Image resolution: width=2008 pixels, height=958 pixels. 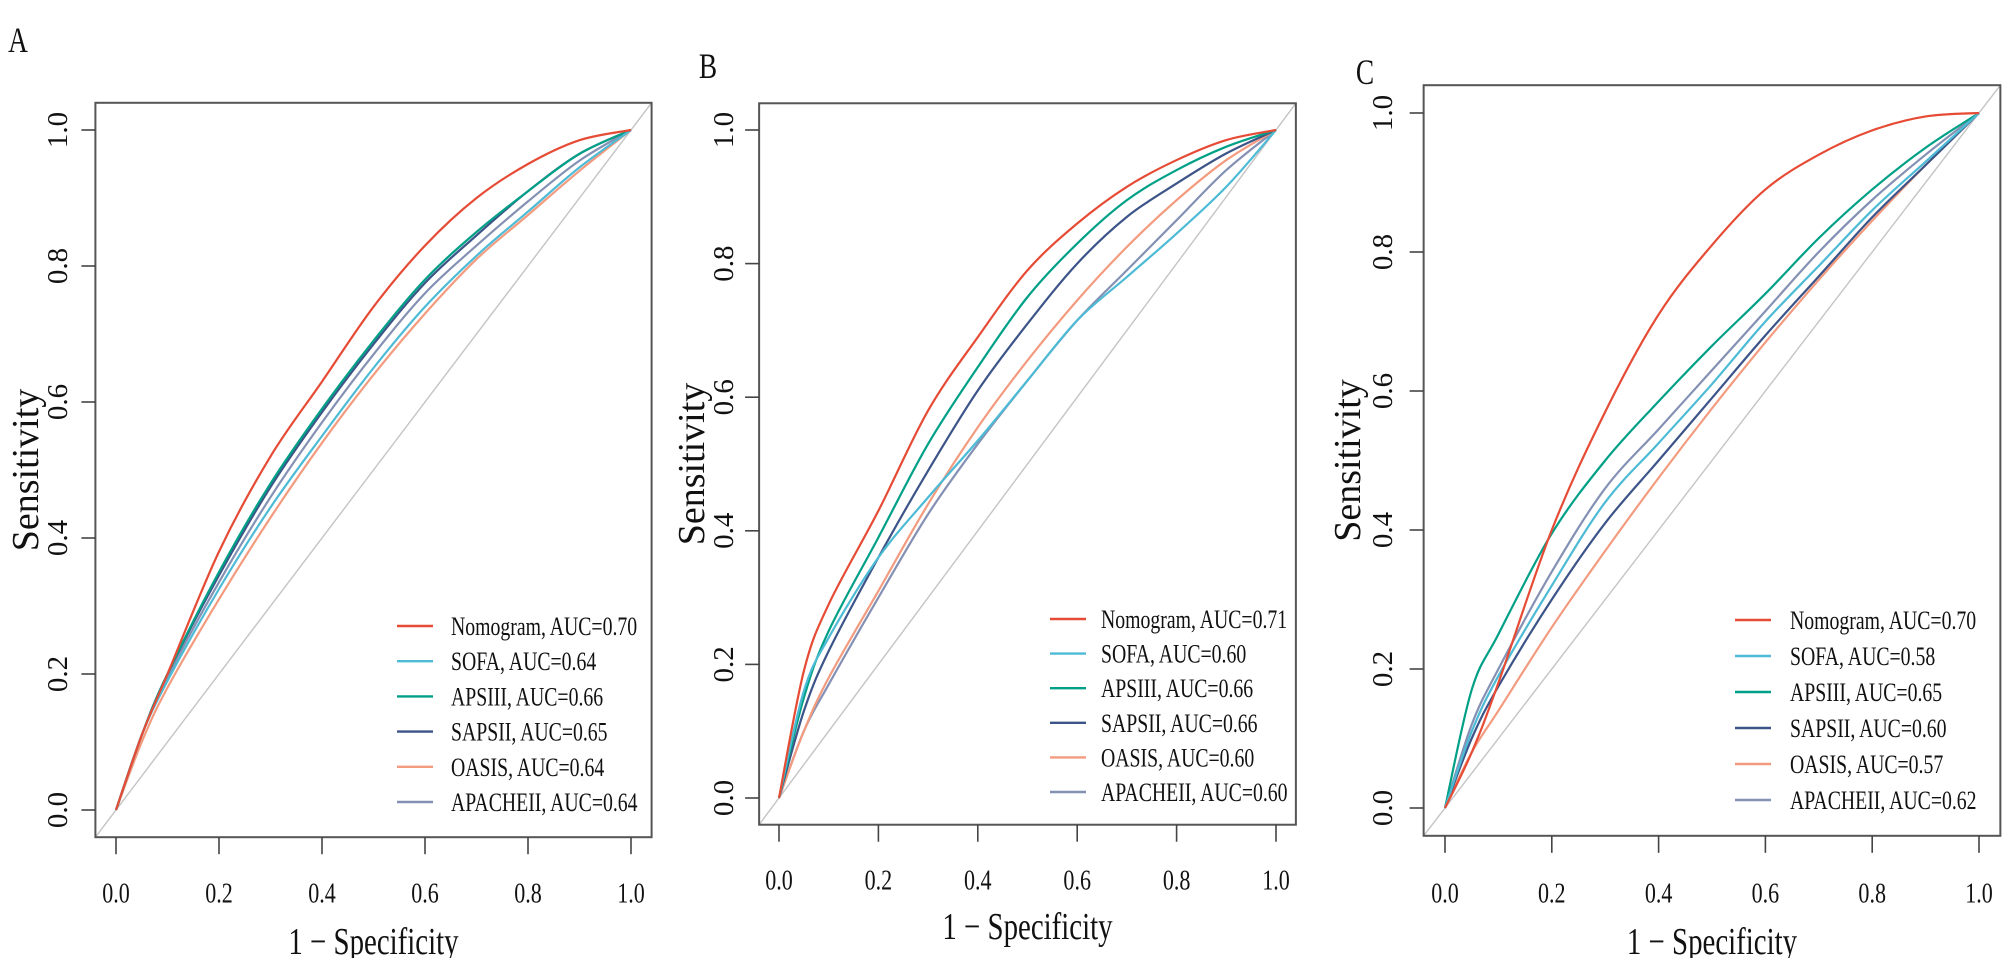 What do you see at coordinates (544, 801) in the screenshot?
I see `legend-label: APACHEII, AUC=0.64` at bounding box center [544, 801].